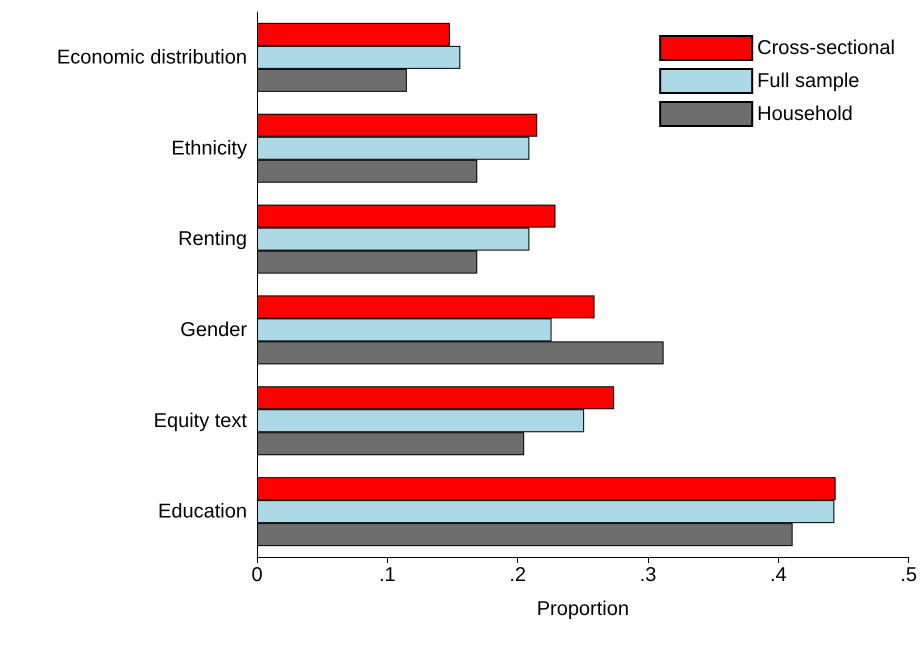 The height and width of the screenshot is (650, 920). What do you see at coordinates (212, 239) in the screenshot?
I see `y-tick-label: Renting` at bounding box center [212, 239].